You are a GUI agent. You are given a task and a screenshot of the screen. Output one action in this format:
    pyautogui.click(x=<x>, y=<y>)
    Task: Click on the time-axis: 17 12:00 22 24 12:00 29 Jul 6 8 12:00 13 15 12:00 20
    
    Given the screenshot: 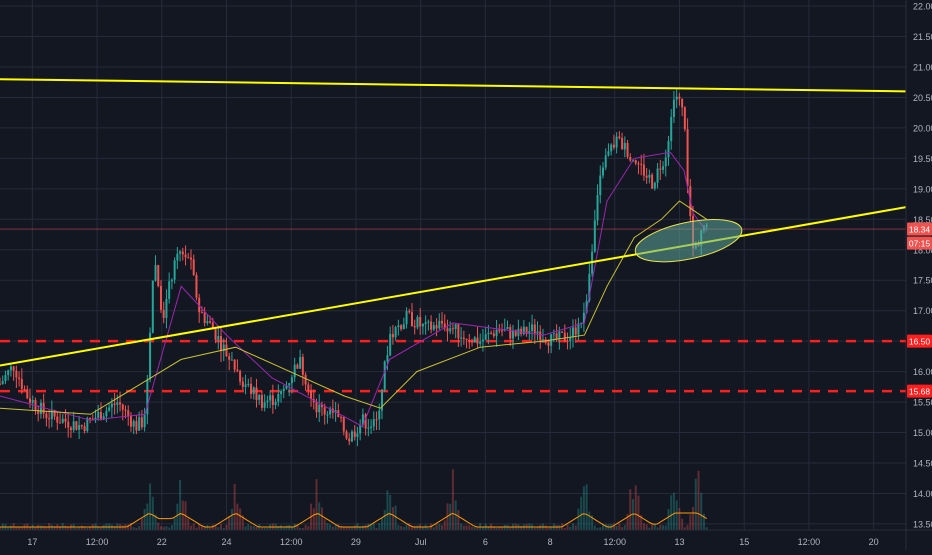 What is the action you would take?
    pyautogui.click(x=466, y=538)
    